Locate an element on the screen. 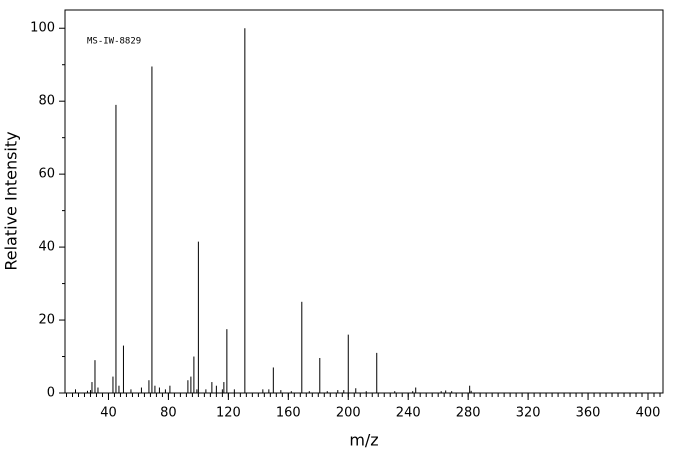 The height and width of the screenshot is (455, 676). x-tick-label: 200 is located at coordinates (348, 413).